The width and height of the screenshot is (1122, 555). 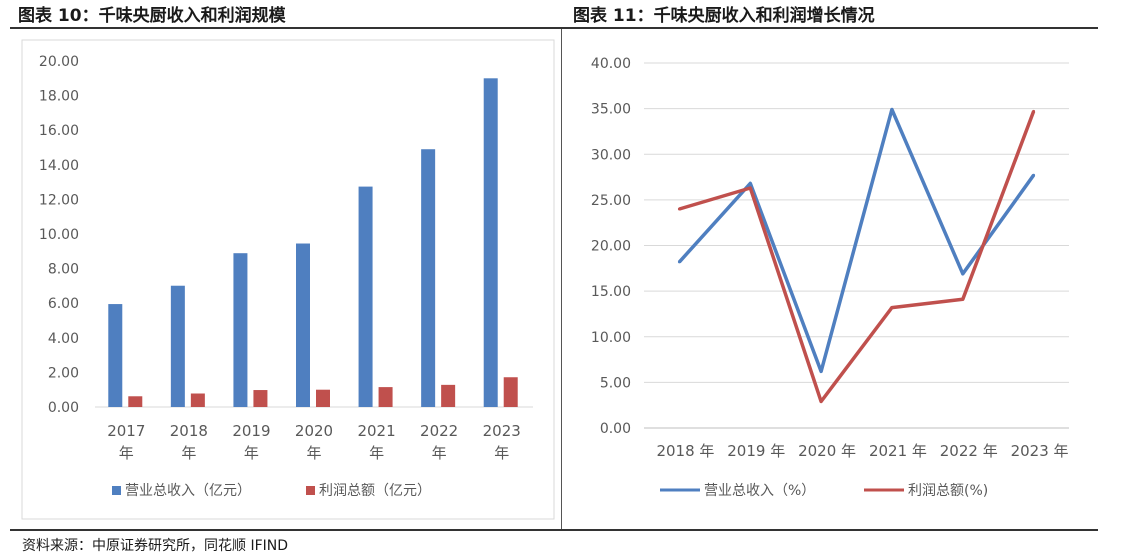 What do you see at coordinates (310, 490) in the screenshot?
I see `legend-swatch-profit` at bounding box center [310, 490].